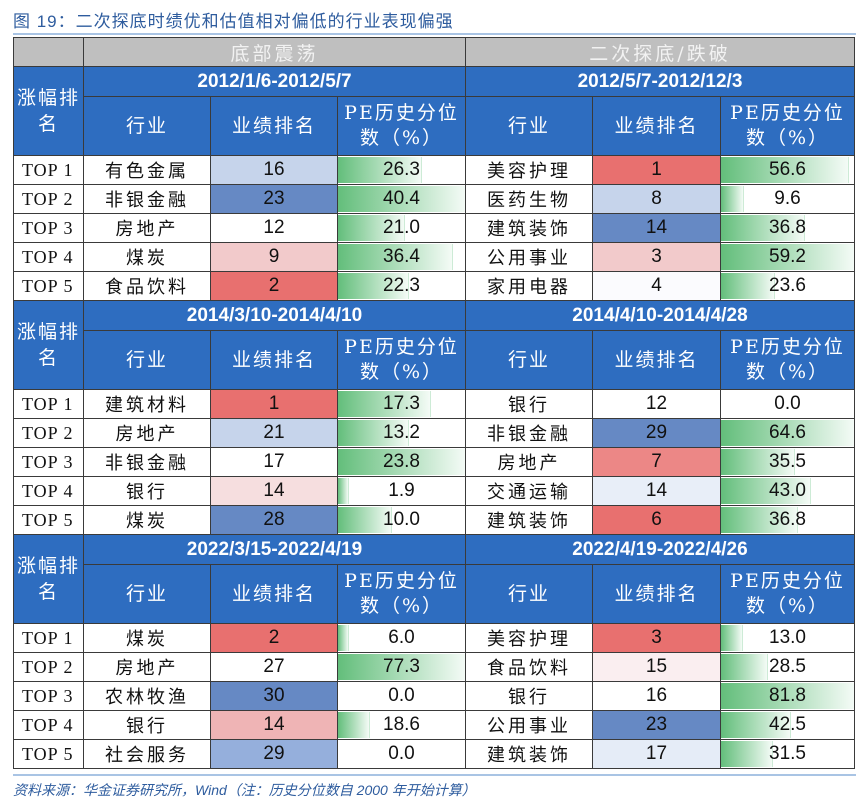 The width and height of the screenshot is (864, 811). I want to click on pe-percentile-cell: 64.6, so click(787, 433).